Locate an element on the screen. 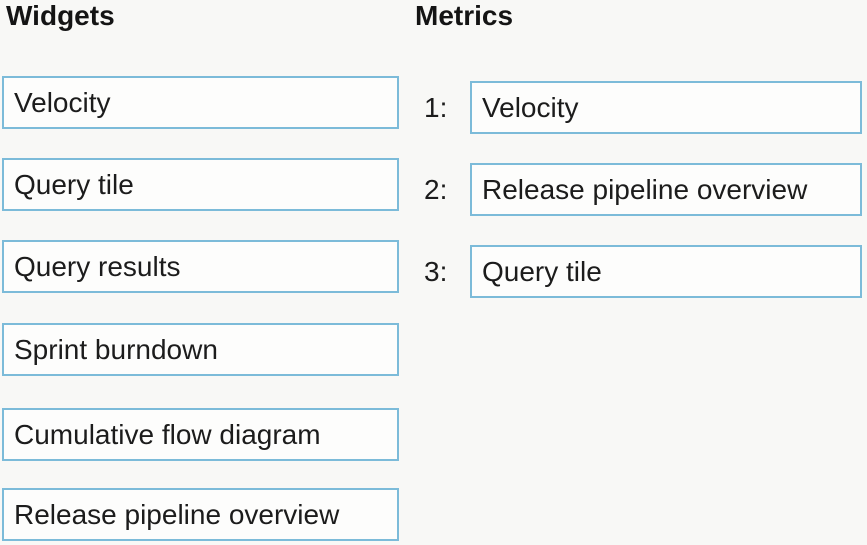 This screenshot has height=545, width=867. metric-slot-1-answer: Velocity is located at coordinates (666, 107).